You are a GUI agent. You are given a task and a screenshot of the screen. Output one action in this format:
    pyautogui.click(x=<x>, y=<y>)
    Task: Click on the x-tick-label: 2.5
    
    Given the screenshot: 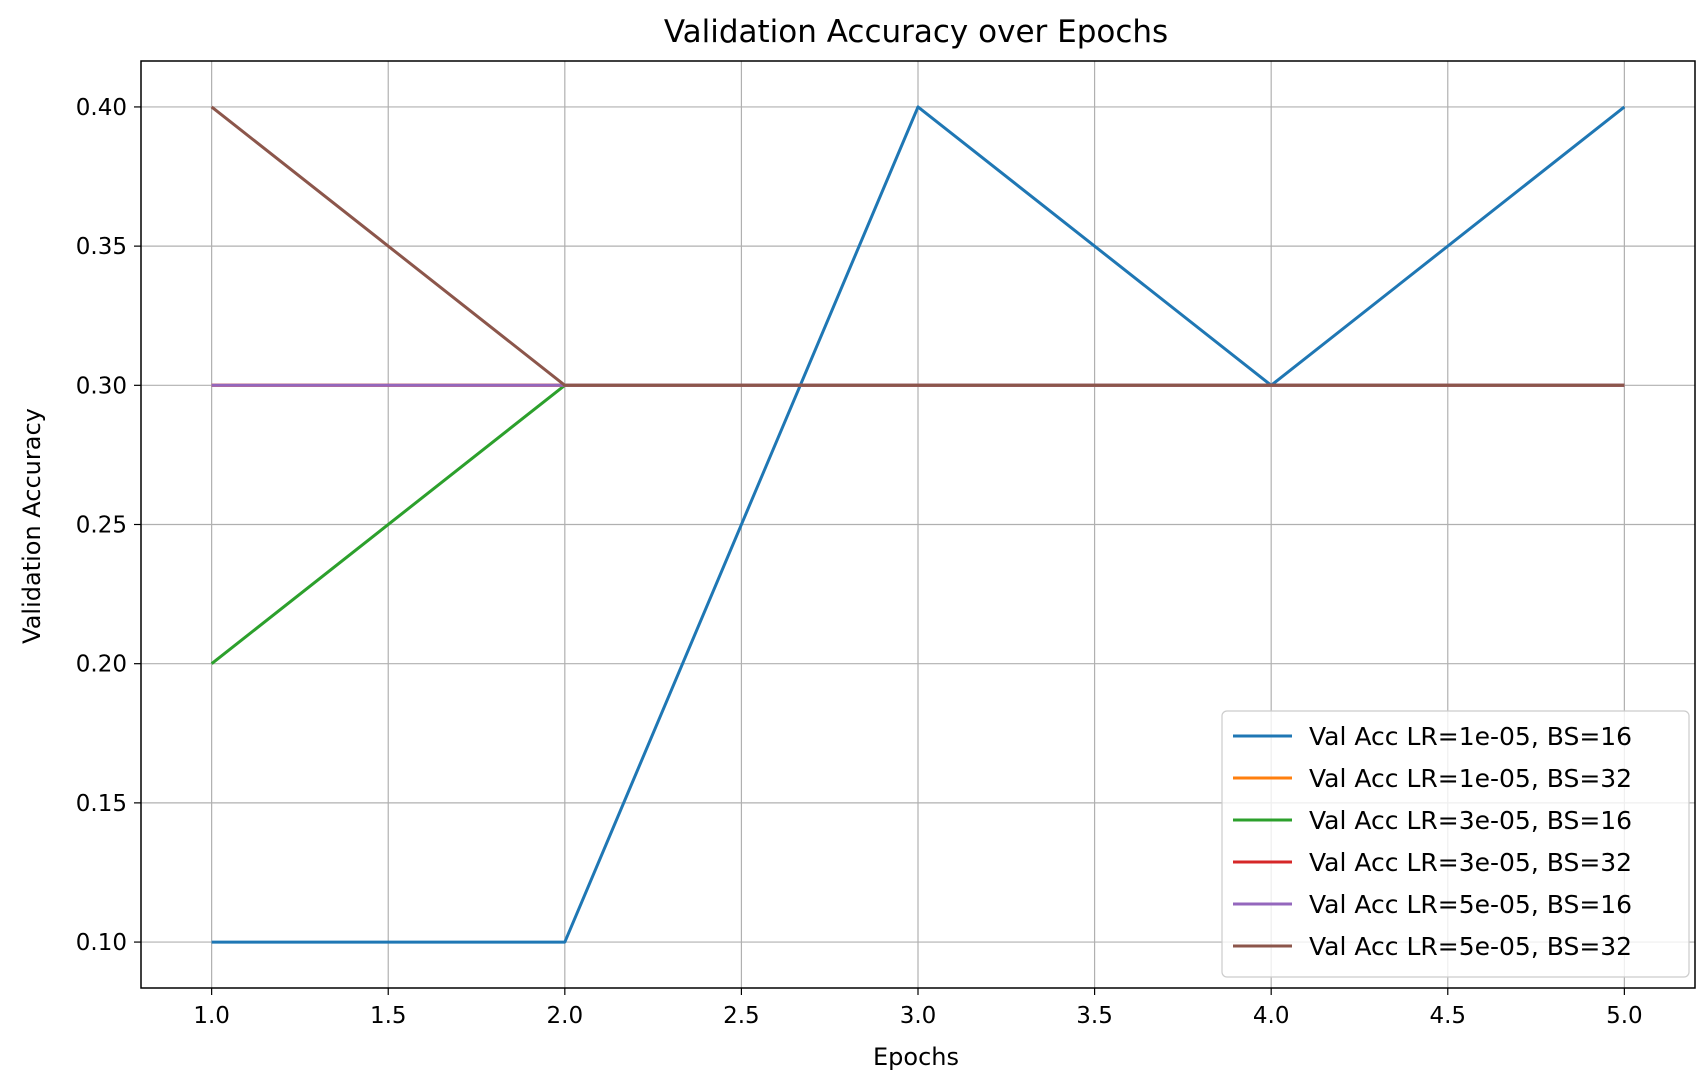 What is the action you would take?
    pyautogui.click(x=741, y=1016)
    